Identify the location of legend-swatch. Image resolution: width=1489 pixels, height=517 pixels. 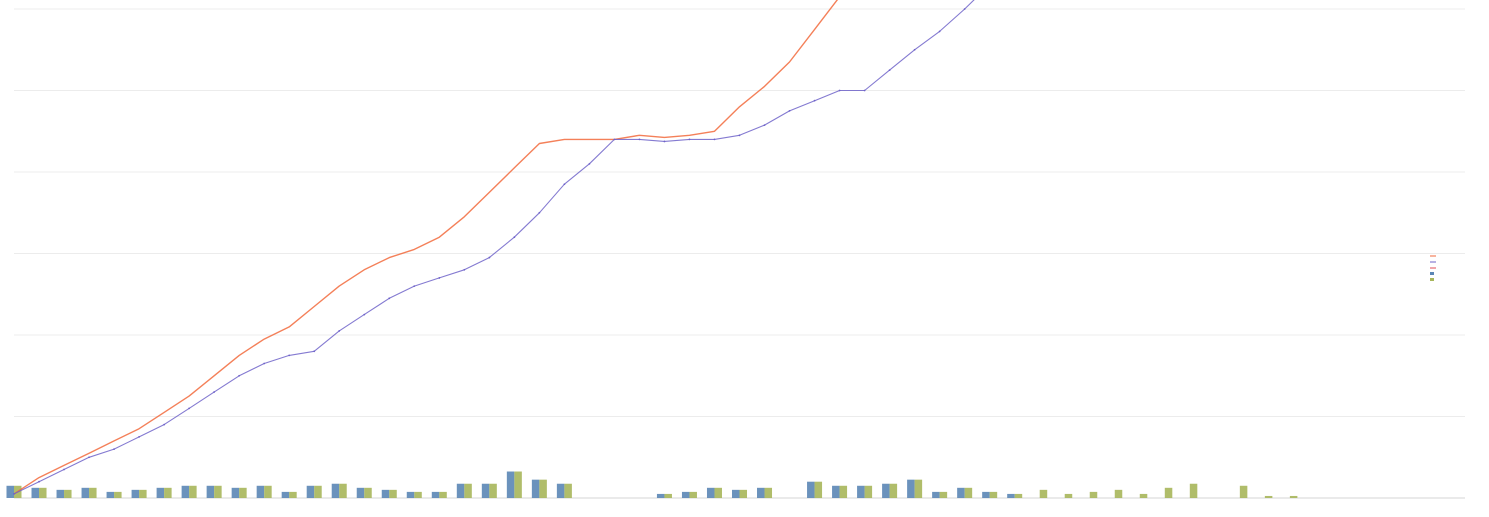
(1432, 279).